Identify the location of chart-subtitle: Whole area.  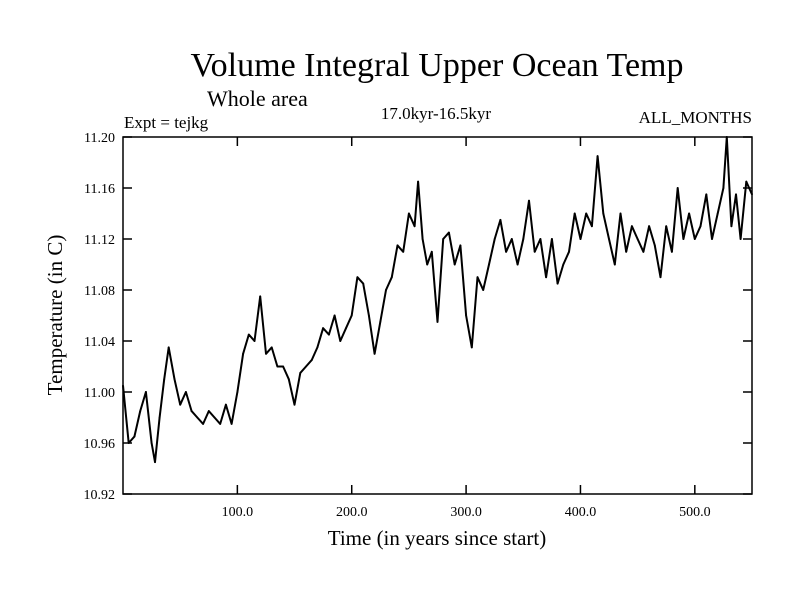
(257, 98).